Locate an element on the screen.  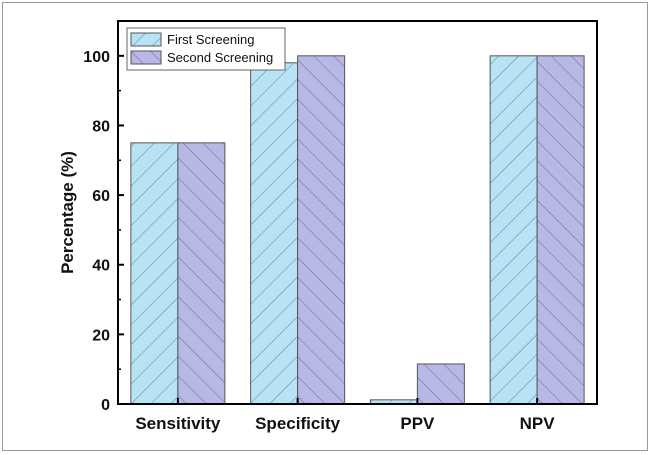
x-tick-label: Specificity is located at coordinates (298, 423).